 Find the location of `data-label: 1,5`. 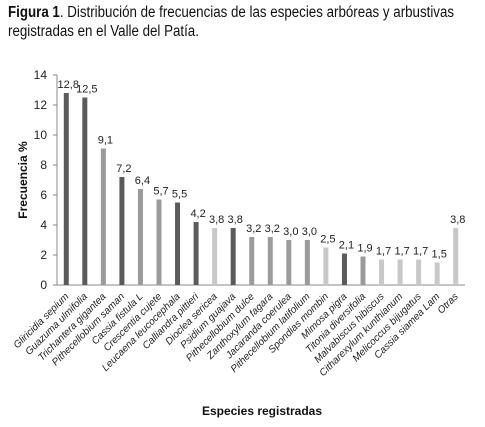

data-label: 1,5 is located at coordinates (439, 255).